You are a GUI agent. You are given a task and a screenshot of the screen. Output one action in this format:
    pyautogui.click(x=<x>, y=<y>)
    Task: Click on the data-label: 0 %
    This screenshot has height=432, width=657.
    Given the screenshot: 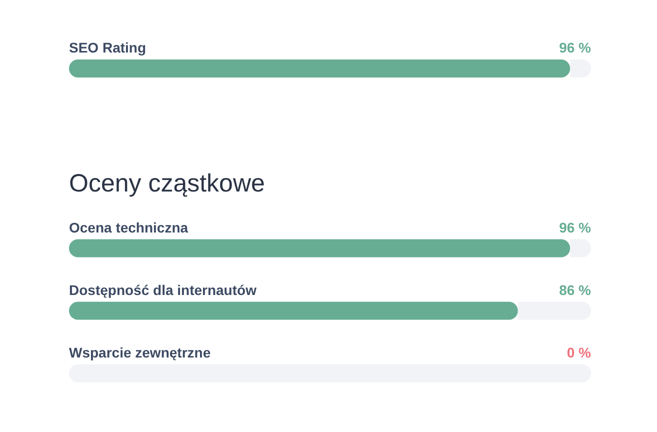 What is the action you would take?
    pyautogui.click(x=579, y=352)
    